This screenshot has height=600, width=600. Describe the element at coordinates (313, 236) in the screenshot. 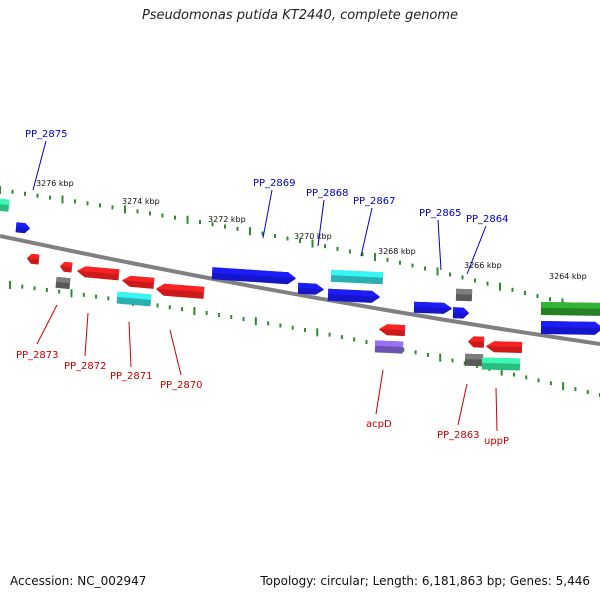

I see `tick-label: 3270 kbp` at that location.